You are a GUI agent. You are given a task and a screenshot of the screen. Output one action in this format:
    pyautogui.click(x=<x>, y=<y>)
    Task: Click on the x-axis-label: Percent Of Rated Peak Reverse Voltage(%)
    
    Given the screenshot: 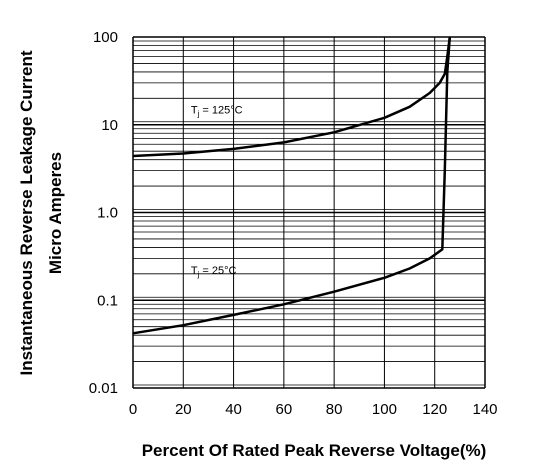 What is the action you would take?
    pyautogui.click(x=314, y=450)
    